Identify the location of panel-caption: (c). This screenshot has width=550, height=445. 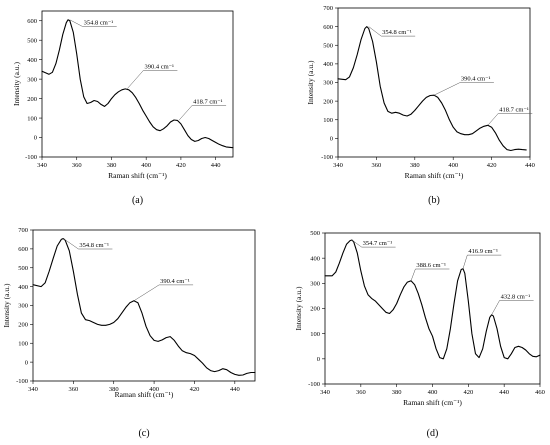
(143, 433).